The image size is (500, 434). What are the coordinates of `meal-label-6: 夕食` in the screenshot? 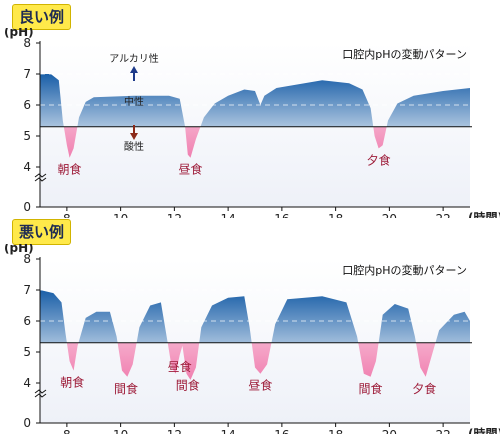 It's located at (424, 388).